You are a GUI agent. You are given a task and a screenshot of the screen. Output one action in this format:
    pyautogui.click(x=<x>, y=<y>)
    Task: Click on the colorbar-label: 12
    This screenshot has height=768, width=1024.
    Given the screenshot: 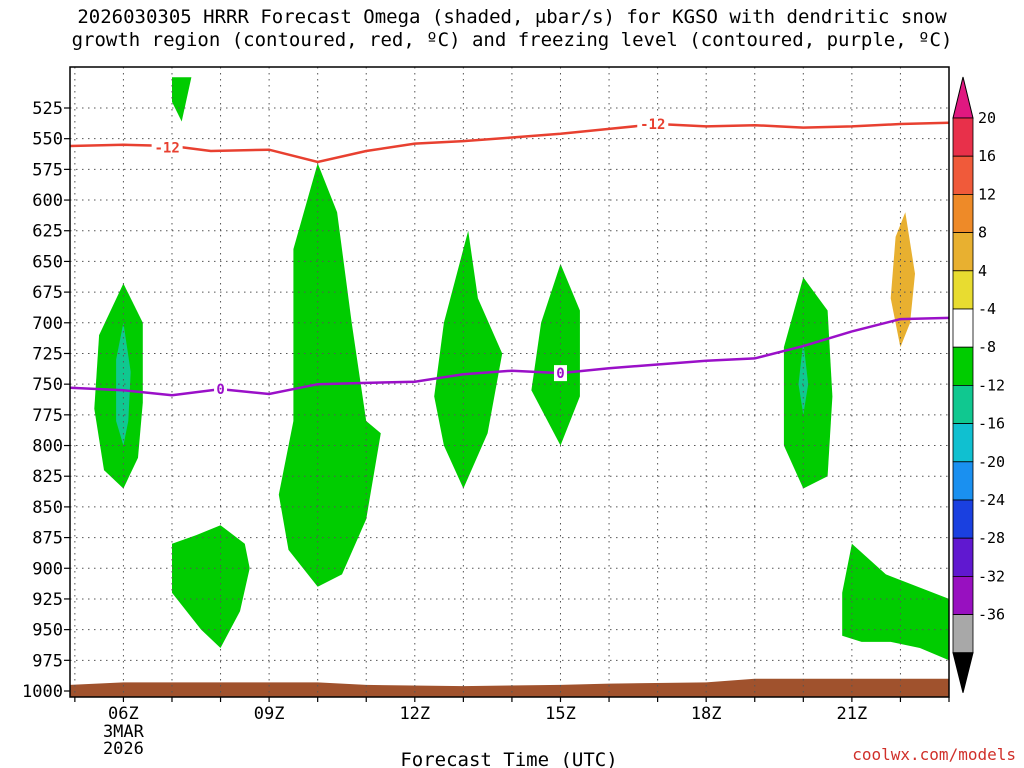 What is the action you would take?
    pyautogui.click(x=987, y=194)
    